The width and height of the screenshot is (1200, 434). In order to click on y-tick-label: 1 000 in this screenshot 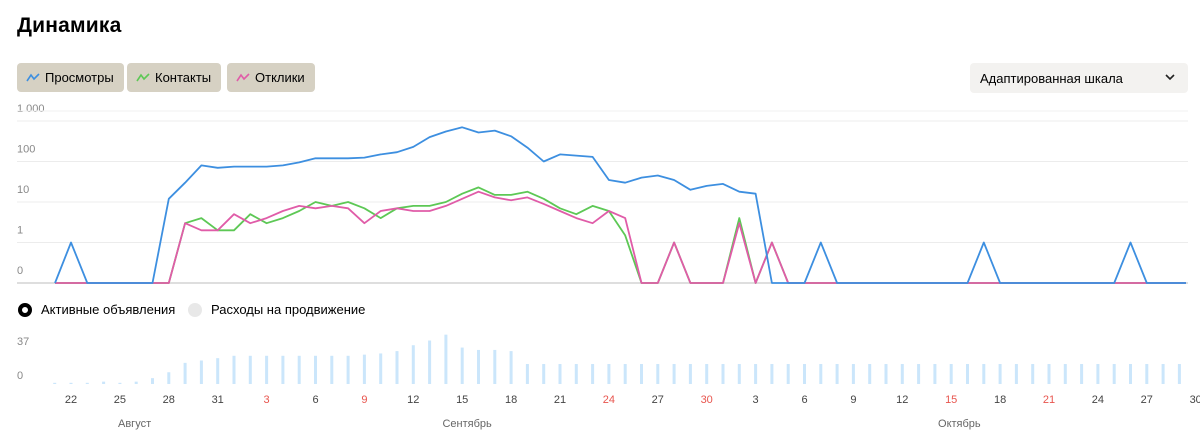, I will do `click(31, 109)`.